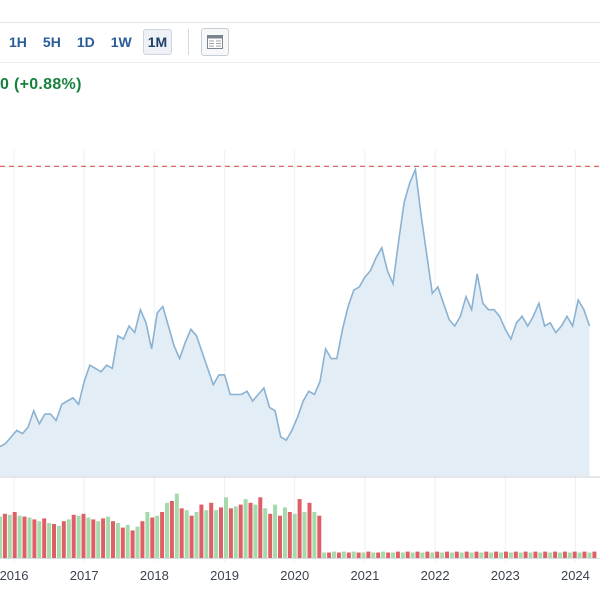 The height and width of the screenshot is (600, 600). Describe the element at coordinates (364, 575) in the screenshot. I see `x-tick-label: 2021` at that location.